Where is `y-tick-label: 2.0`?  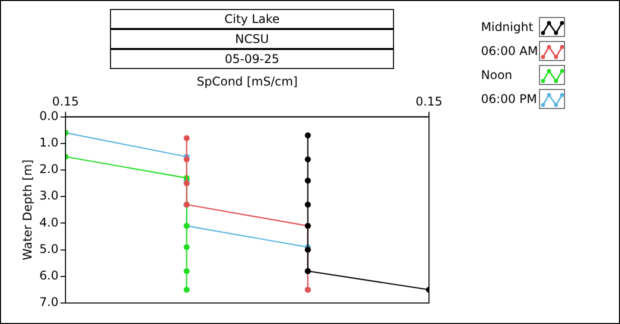 y-tick-label: 2.0 is located at coordinates (48, 169).